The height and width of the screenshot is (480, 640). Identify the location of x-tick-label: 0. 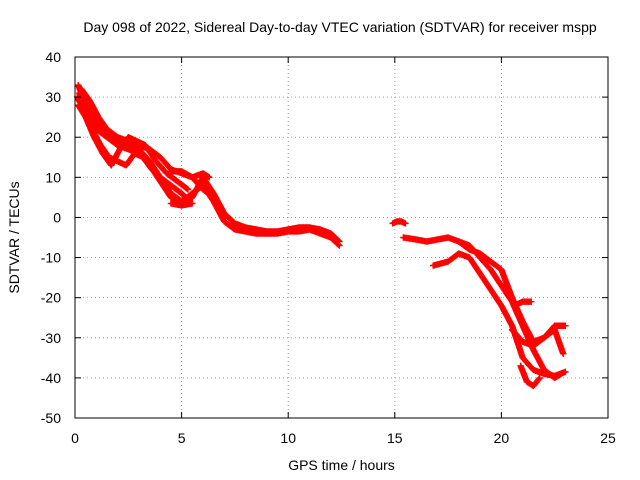
(75, 438).